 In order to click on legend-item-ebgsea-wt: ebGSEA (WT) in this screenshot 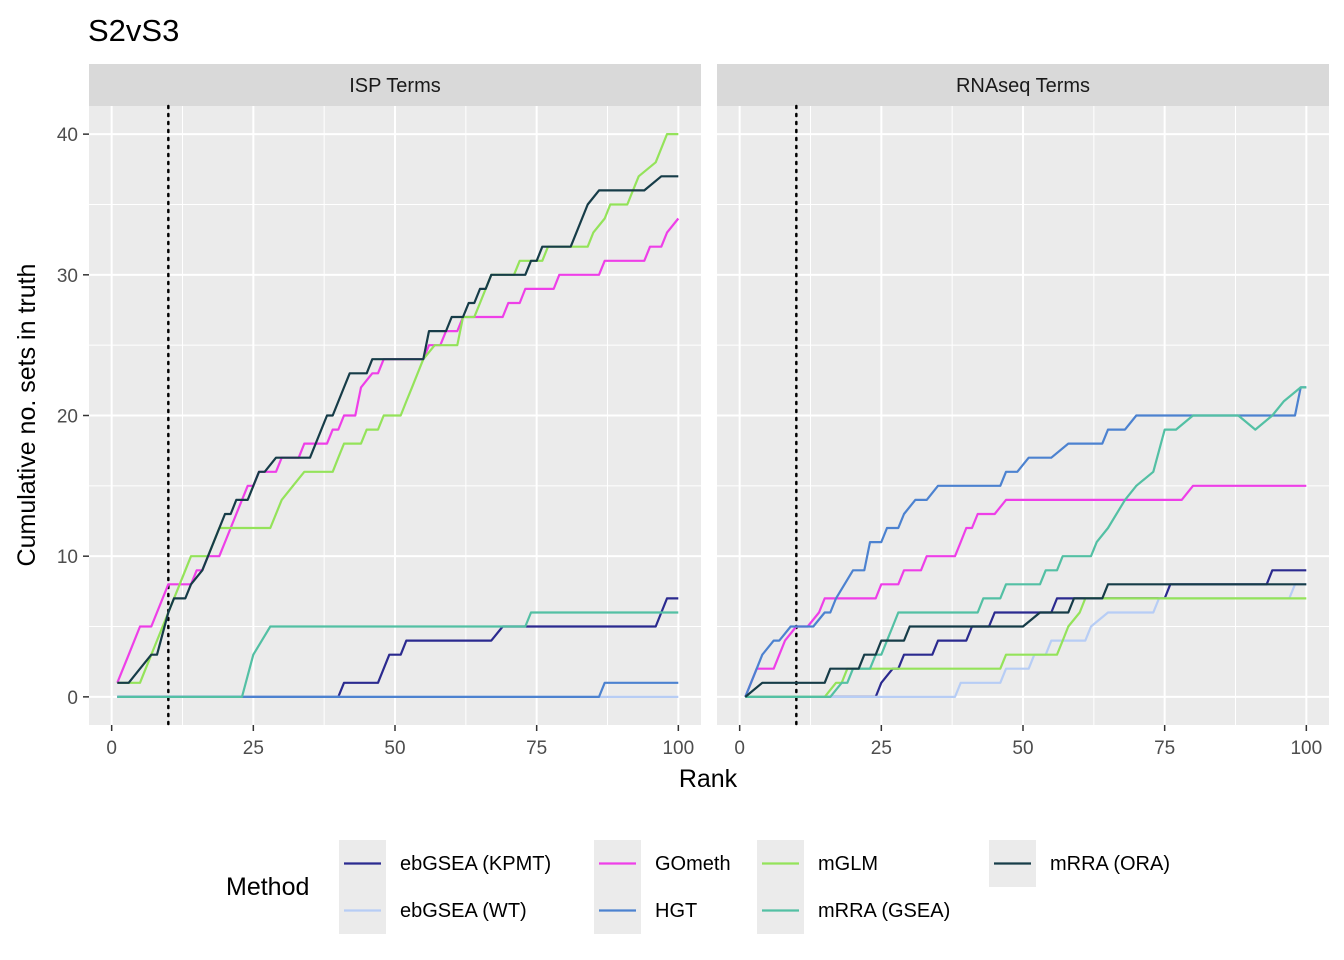, I will do `click(433, 910)`.